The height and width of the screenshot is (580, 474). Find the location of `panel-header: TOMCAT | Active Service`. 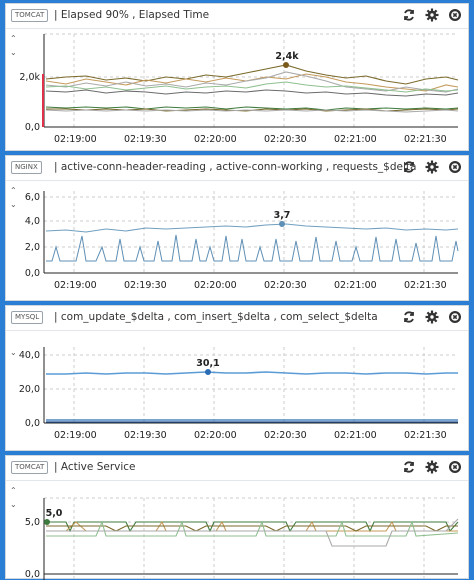

panel-header: TOMCAT | Active Service is located at coordinates (237, 468).